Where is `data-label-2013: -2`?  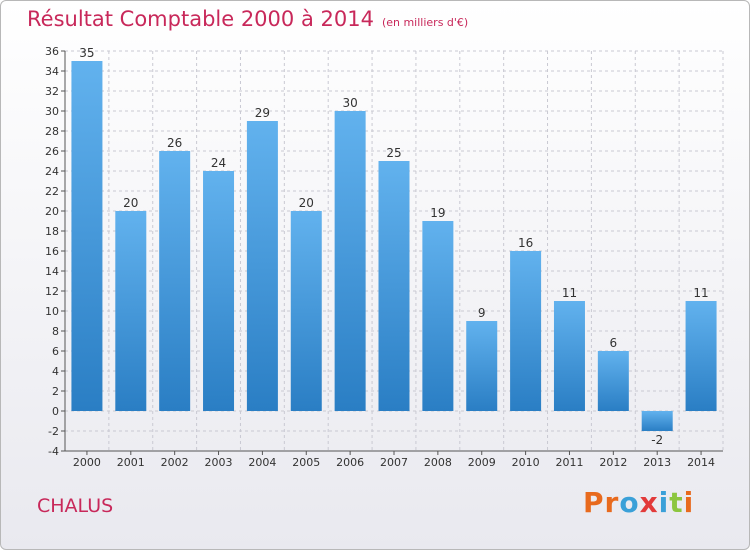 data-label-2013: -2 is located at coordinates (657, 440).